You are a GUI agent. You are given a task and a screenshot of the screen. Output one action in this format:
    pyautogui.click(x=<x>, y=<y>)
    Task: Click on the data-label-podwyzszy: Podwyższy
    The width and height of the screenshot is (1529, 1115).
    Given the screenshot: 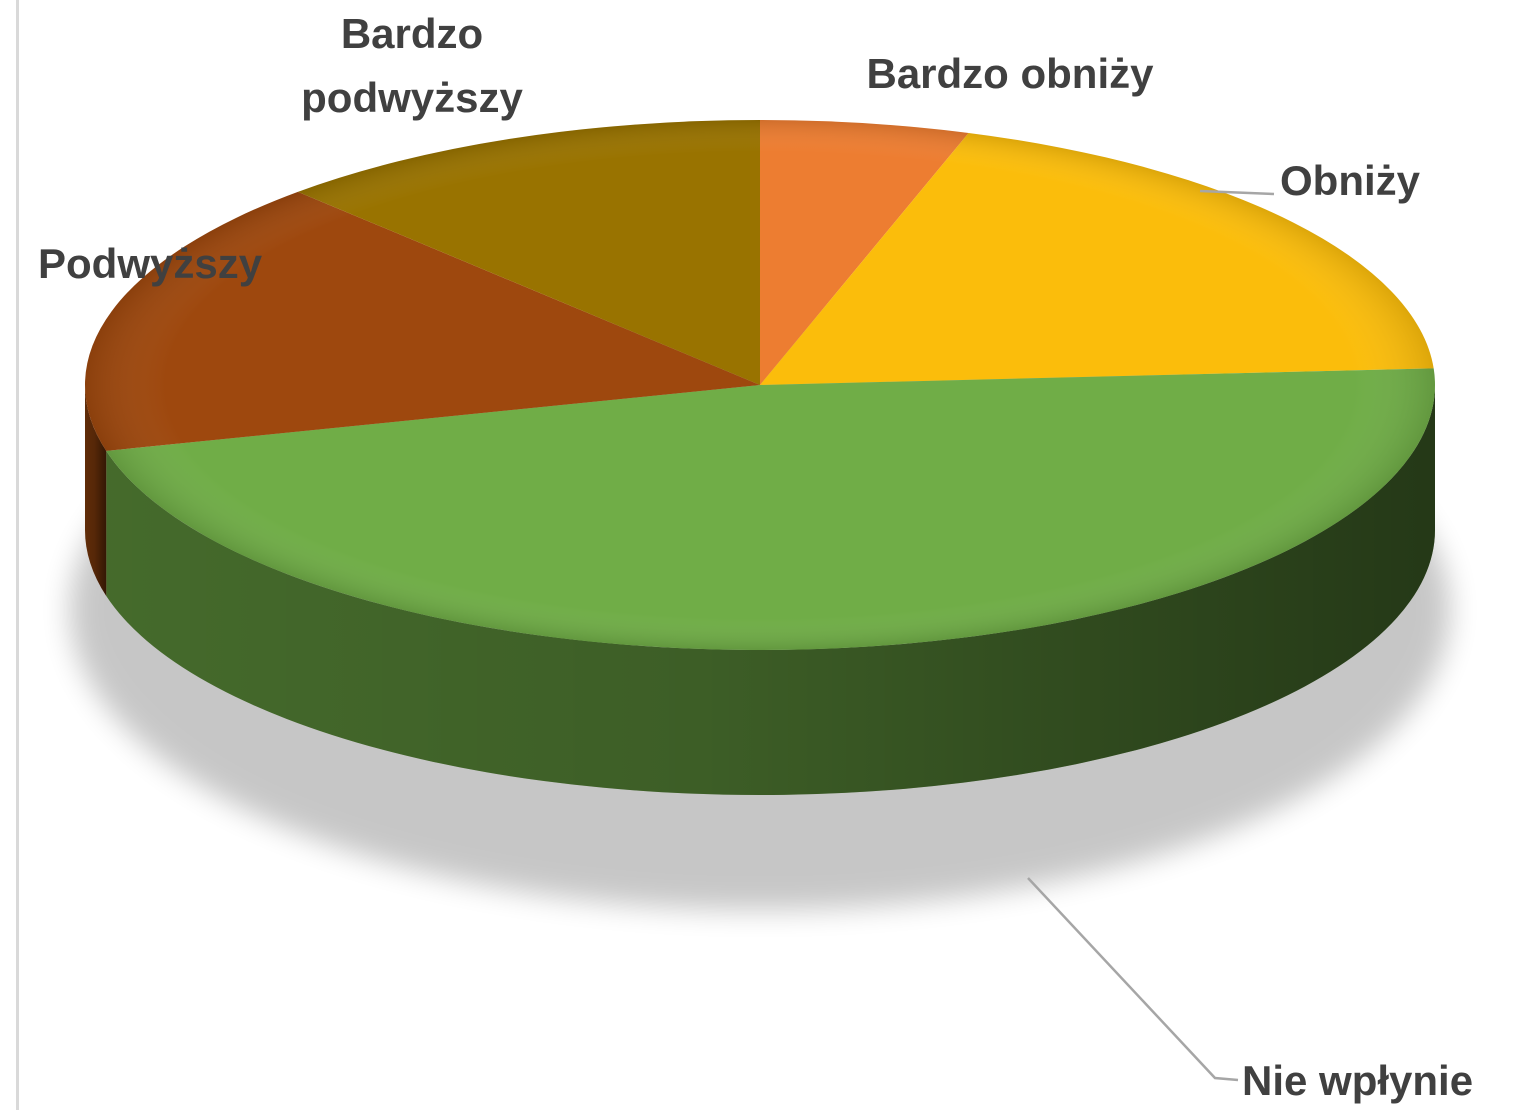 What is the action you would take?
    pyautogui.click(x=150, y=263)
    